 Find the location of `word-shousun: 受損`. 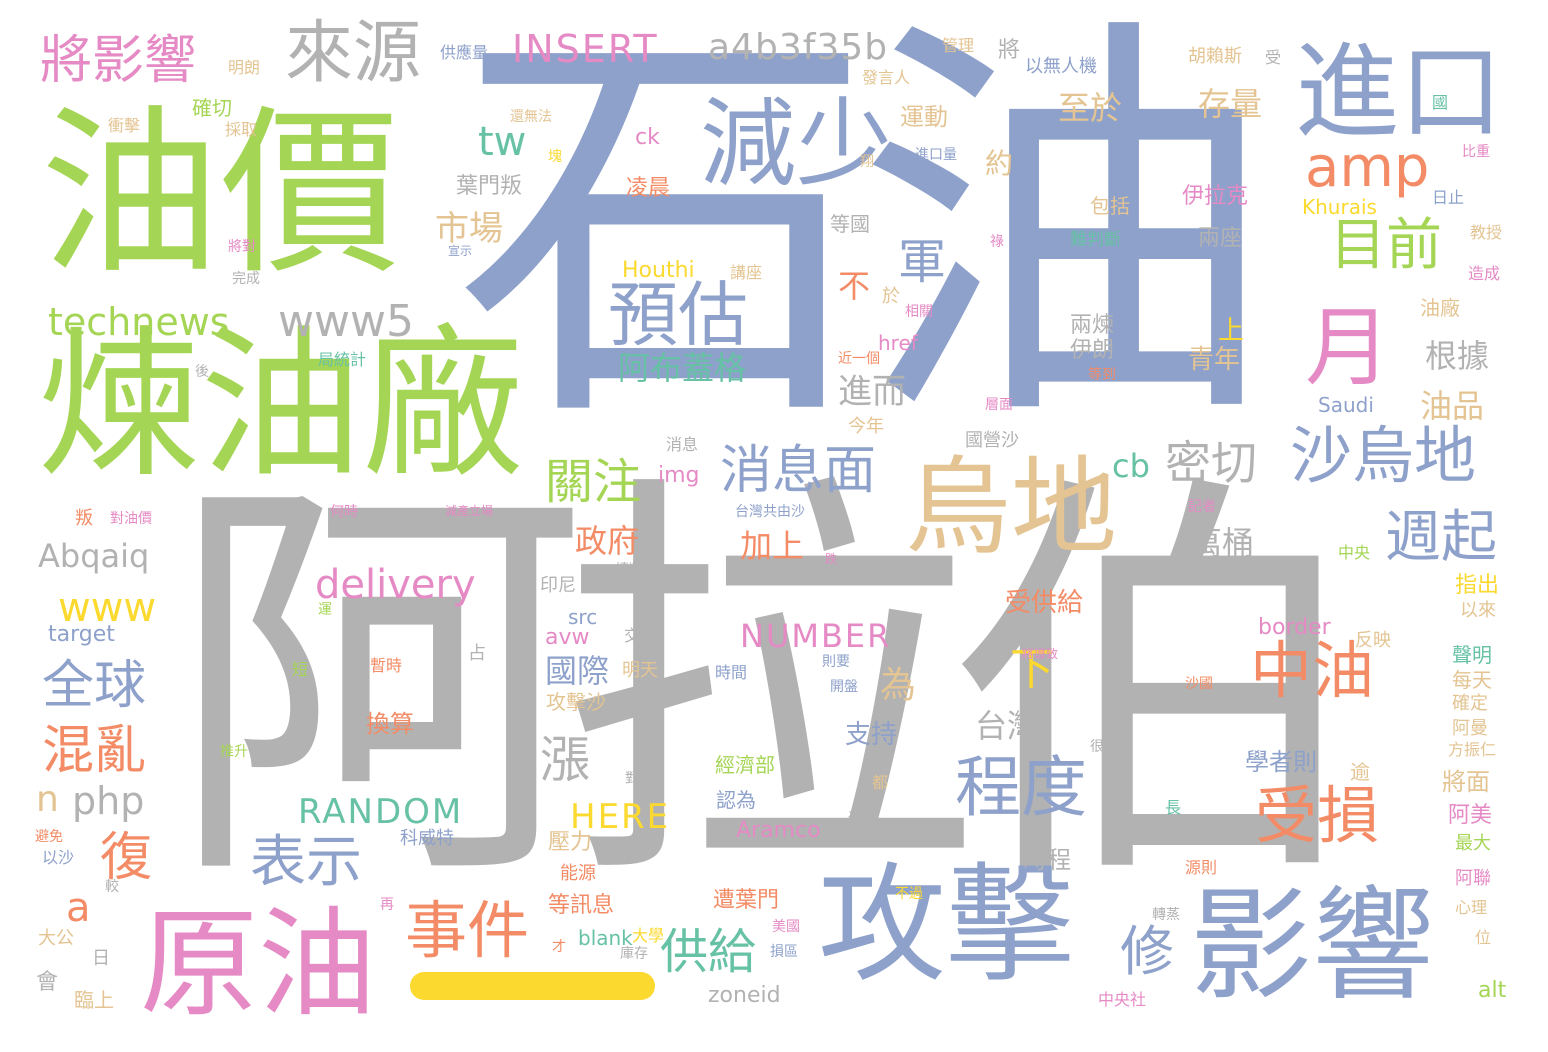

word-shousun: 受損 is located at coordinates (1317, 815).